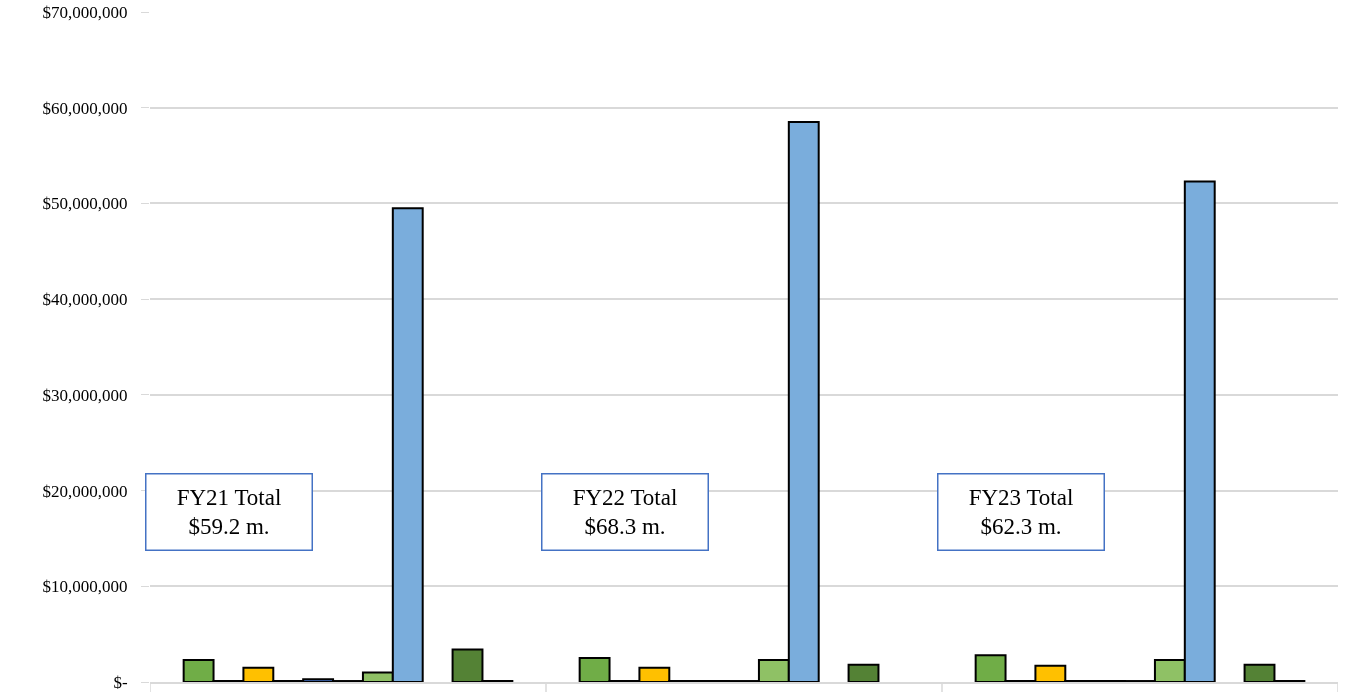  What do you see at coordinates (229, 512) in the screenshot?
I see `annotation: FY21 Total $59.2 m.` at bounding box center [229, 512].